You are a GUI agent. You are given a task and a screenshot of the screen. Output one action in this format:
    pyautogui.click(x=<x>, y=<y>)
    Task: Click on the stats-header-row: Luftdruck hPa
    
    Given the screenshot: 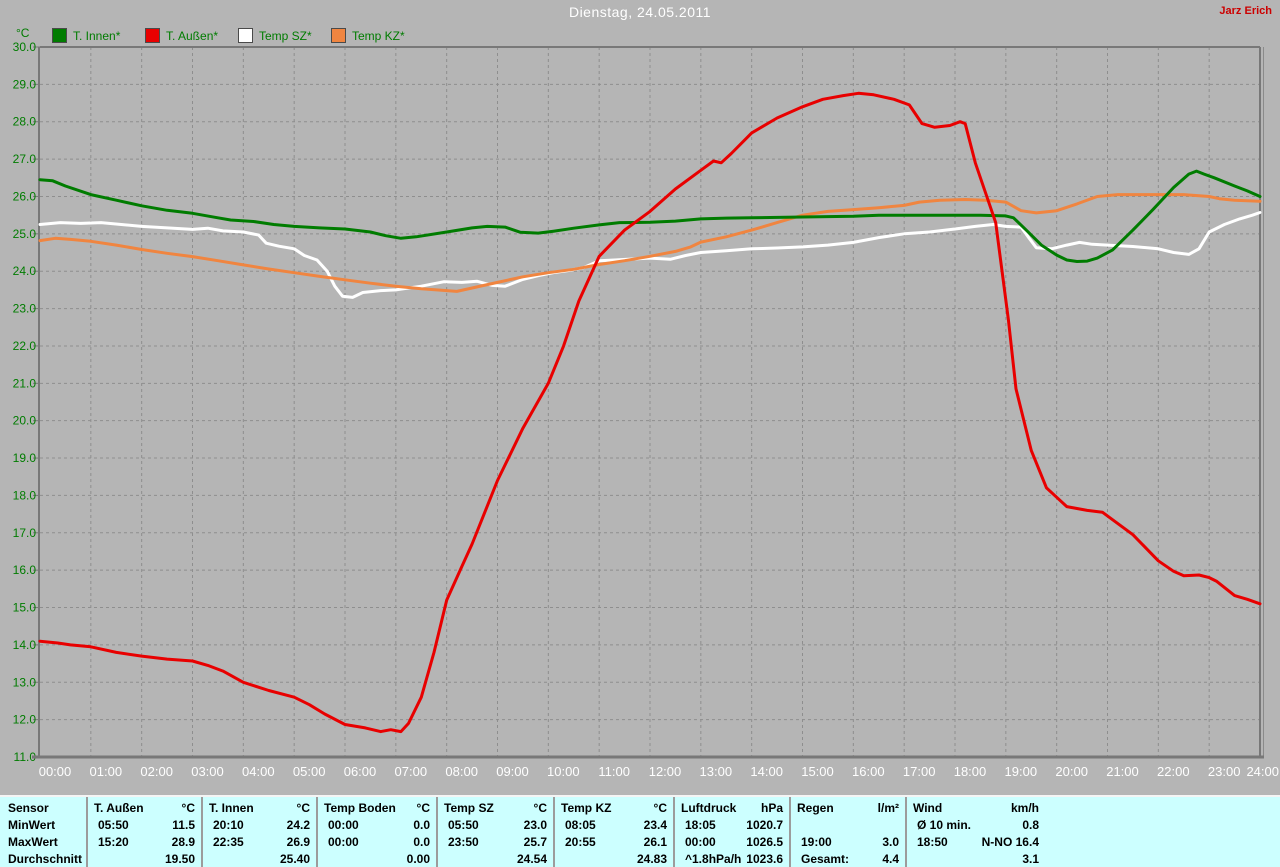 What is the action you would take?
    pyautogui.click(x=732, y=808)
    